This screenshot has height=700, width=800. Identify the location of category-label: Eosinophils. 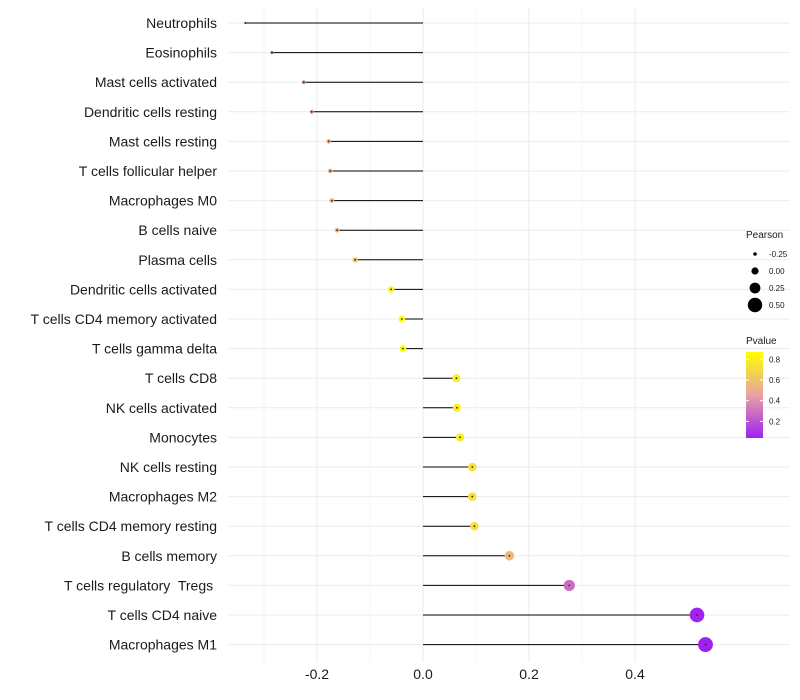
(181, 53).